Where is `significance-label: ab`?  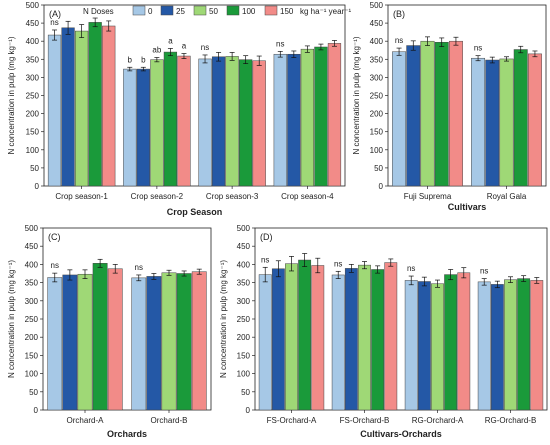
significance-label: ab is located at coordinates (156, 49).